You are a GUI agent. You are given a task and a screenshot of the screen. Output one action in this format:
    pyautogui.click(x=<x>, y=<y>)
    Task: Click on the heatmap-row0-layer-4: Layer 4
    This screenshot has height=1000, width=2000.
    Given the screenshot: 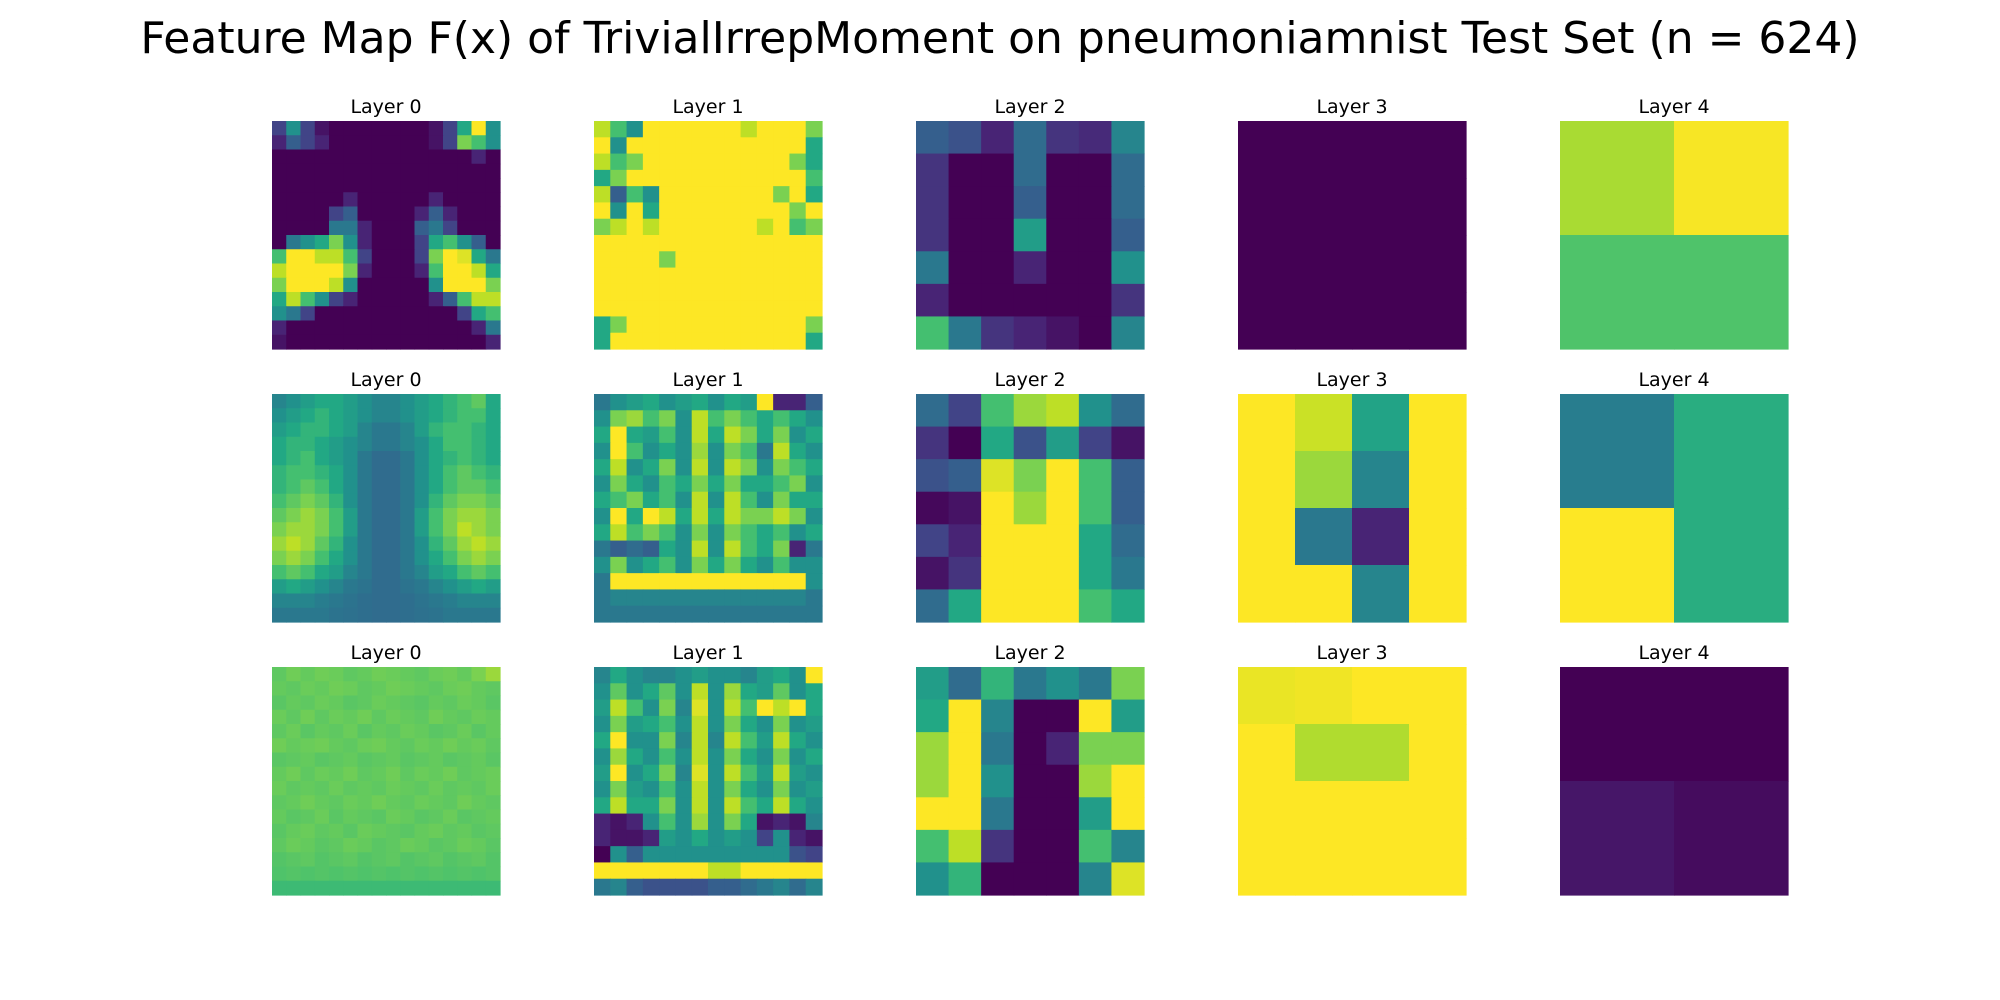 What is the action you would take?
    pyautogui.click(x=1674, y=223)
    